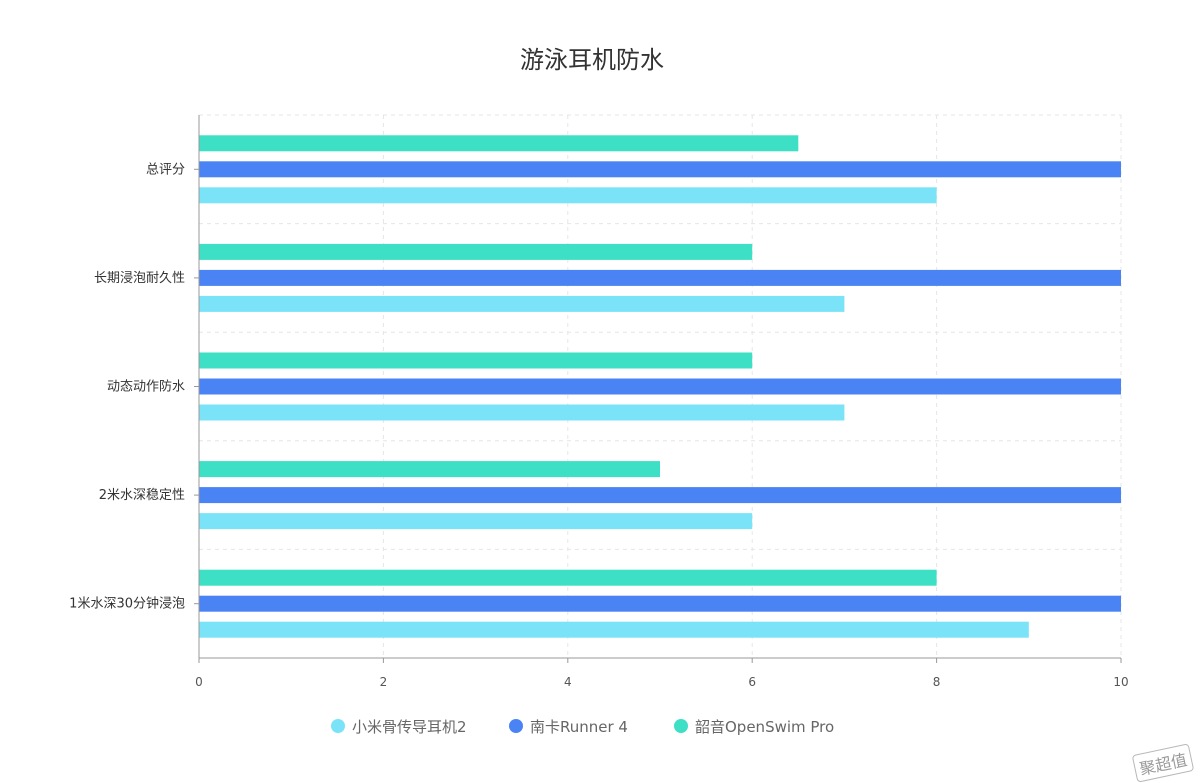 This screenshot has height=783, width=1200. What do you see at coordinates (1120, 682) in the screenshot?
I see `x-tick-label: 10` at bounding box center [1120, 682].